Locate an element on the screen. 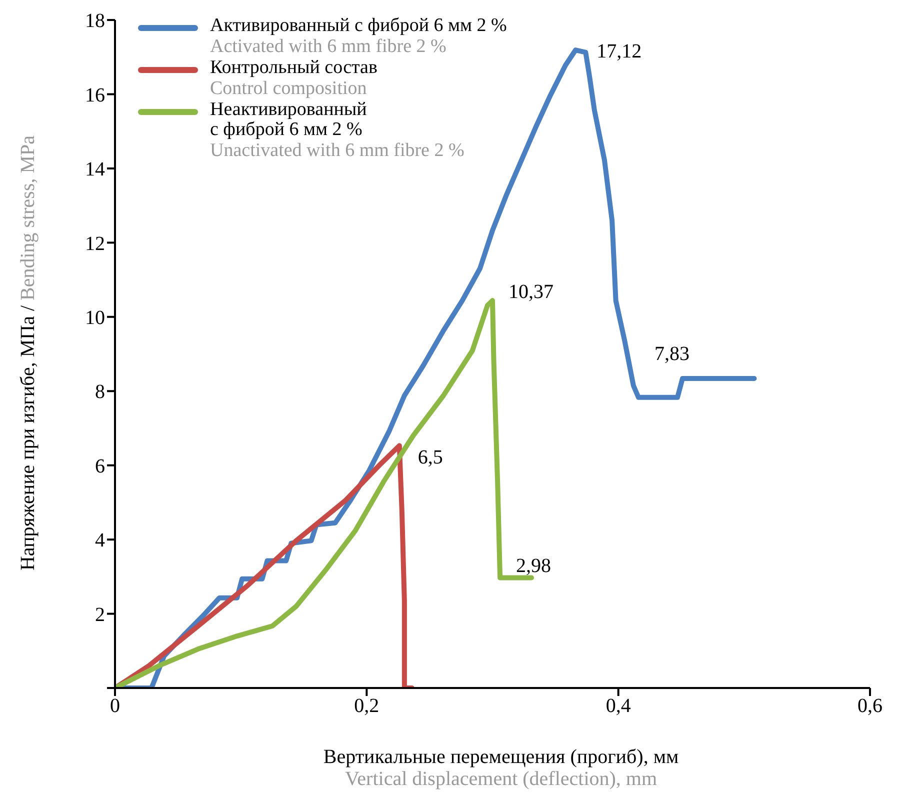  y-tick-label: 2 is located at coordinates (100, 615).